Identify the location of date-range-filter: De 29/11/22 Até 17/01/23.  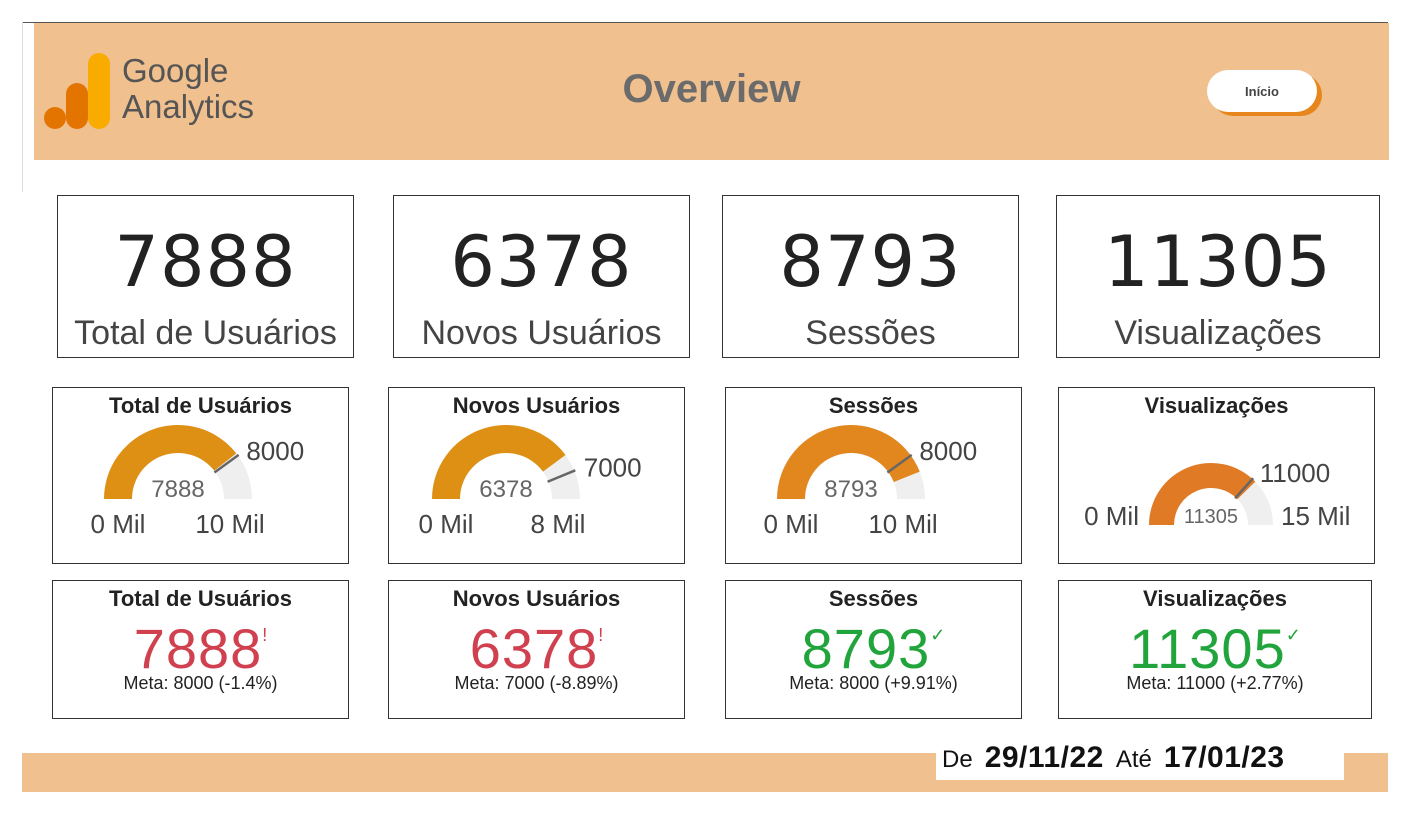
(1140, 758).